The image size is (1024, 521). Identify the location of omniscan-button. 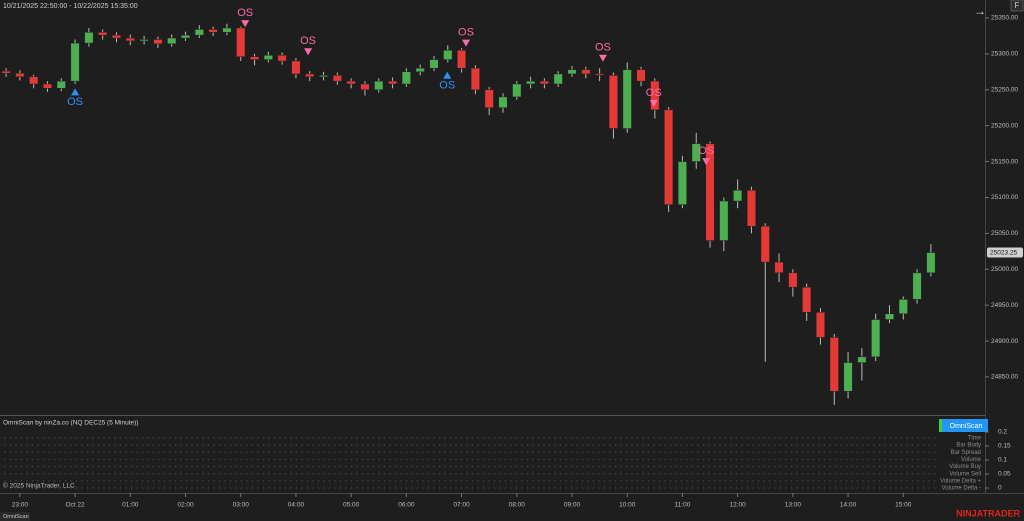
(963, 425).